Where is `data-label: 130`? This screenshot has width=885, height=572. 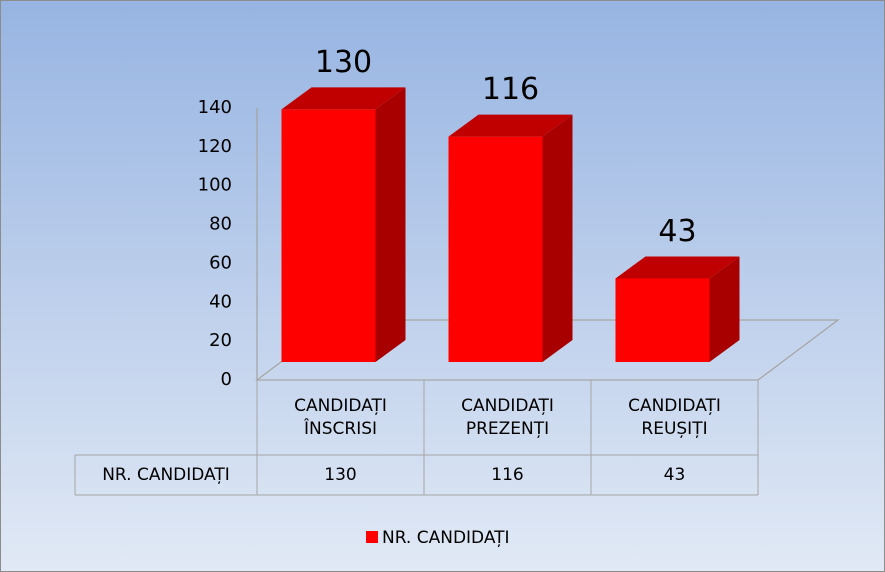
data-label: 130 is located at coordinates (343, 62).